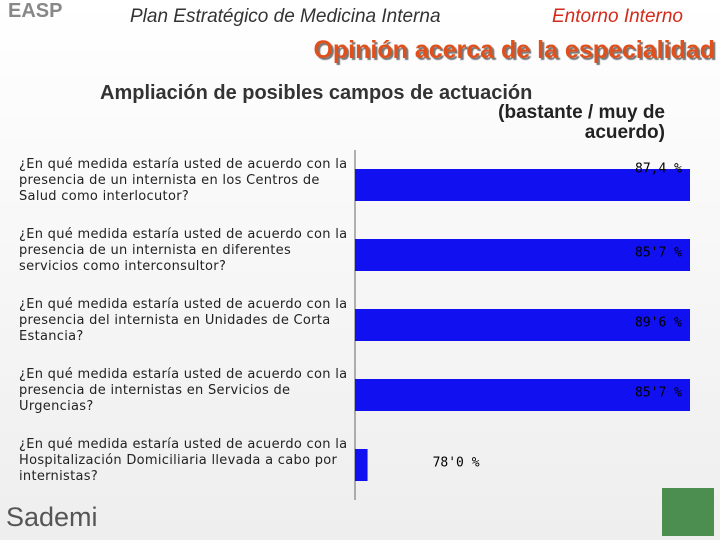 Image resolution: width=720 pixels, height=540 pixels. What do you see at coordinates (35, 11) in the screenshot?
I see `logo: EASP` at bounding box center [35, 11].